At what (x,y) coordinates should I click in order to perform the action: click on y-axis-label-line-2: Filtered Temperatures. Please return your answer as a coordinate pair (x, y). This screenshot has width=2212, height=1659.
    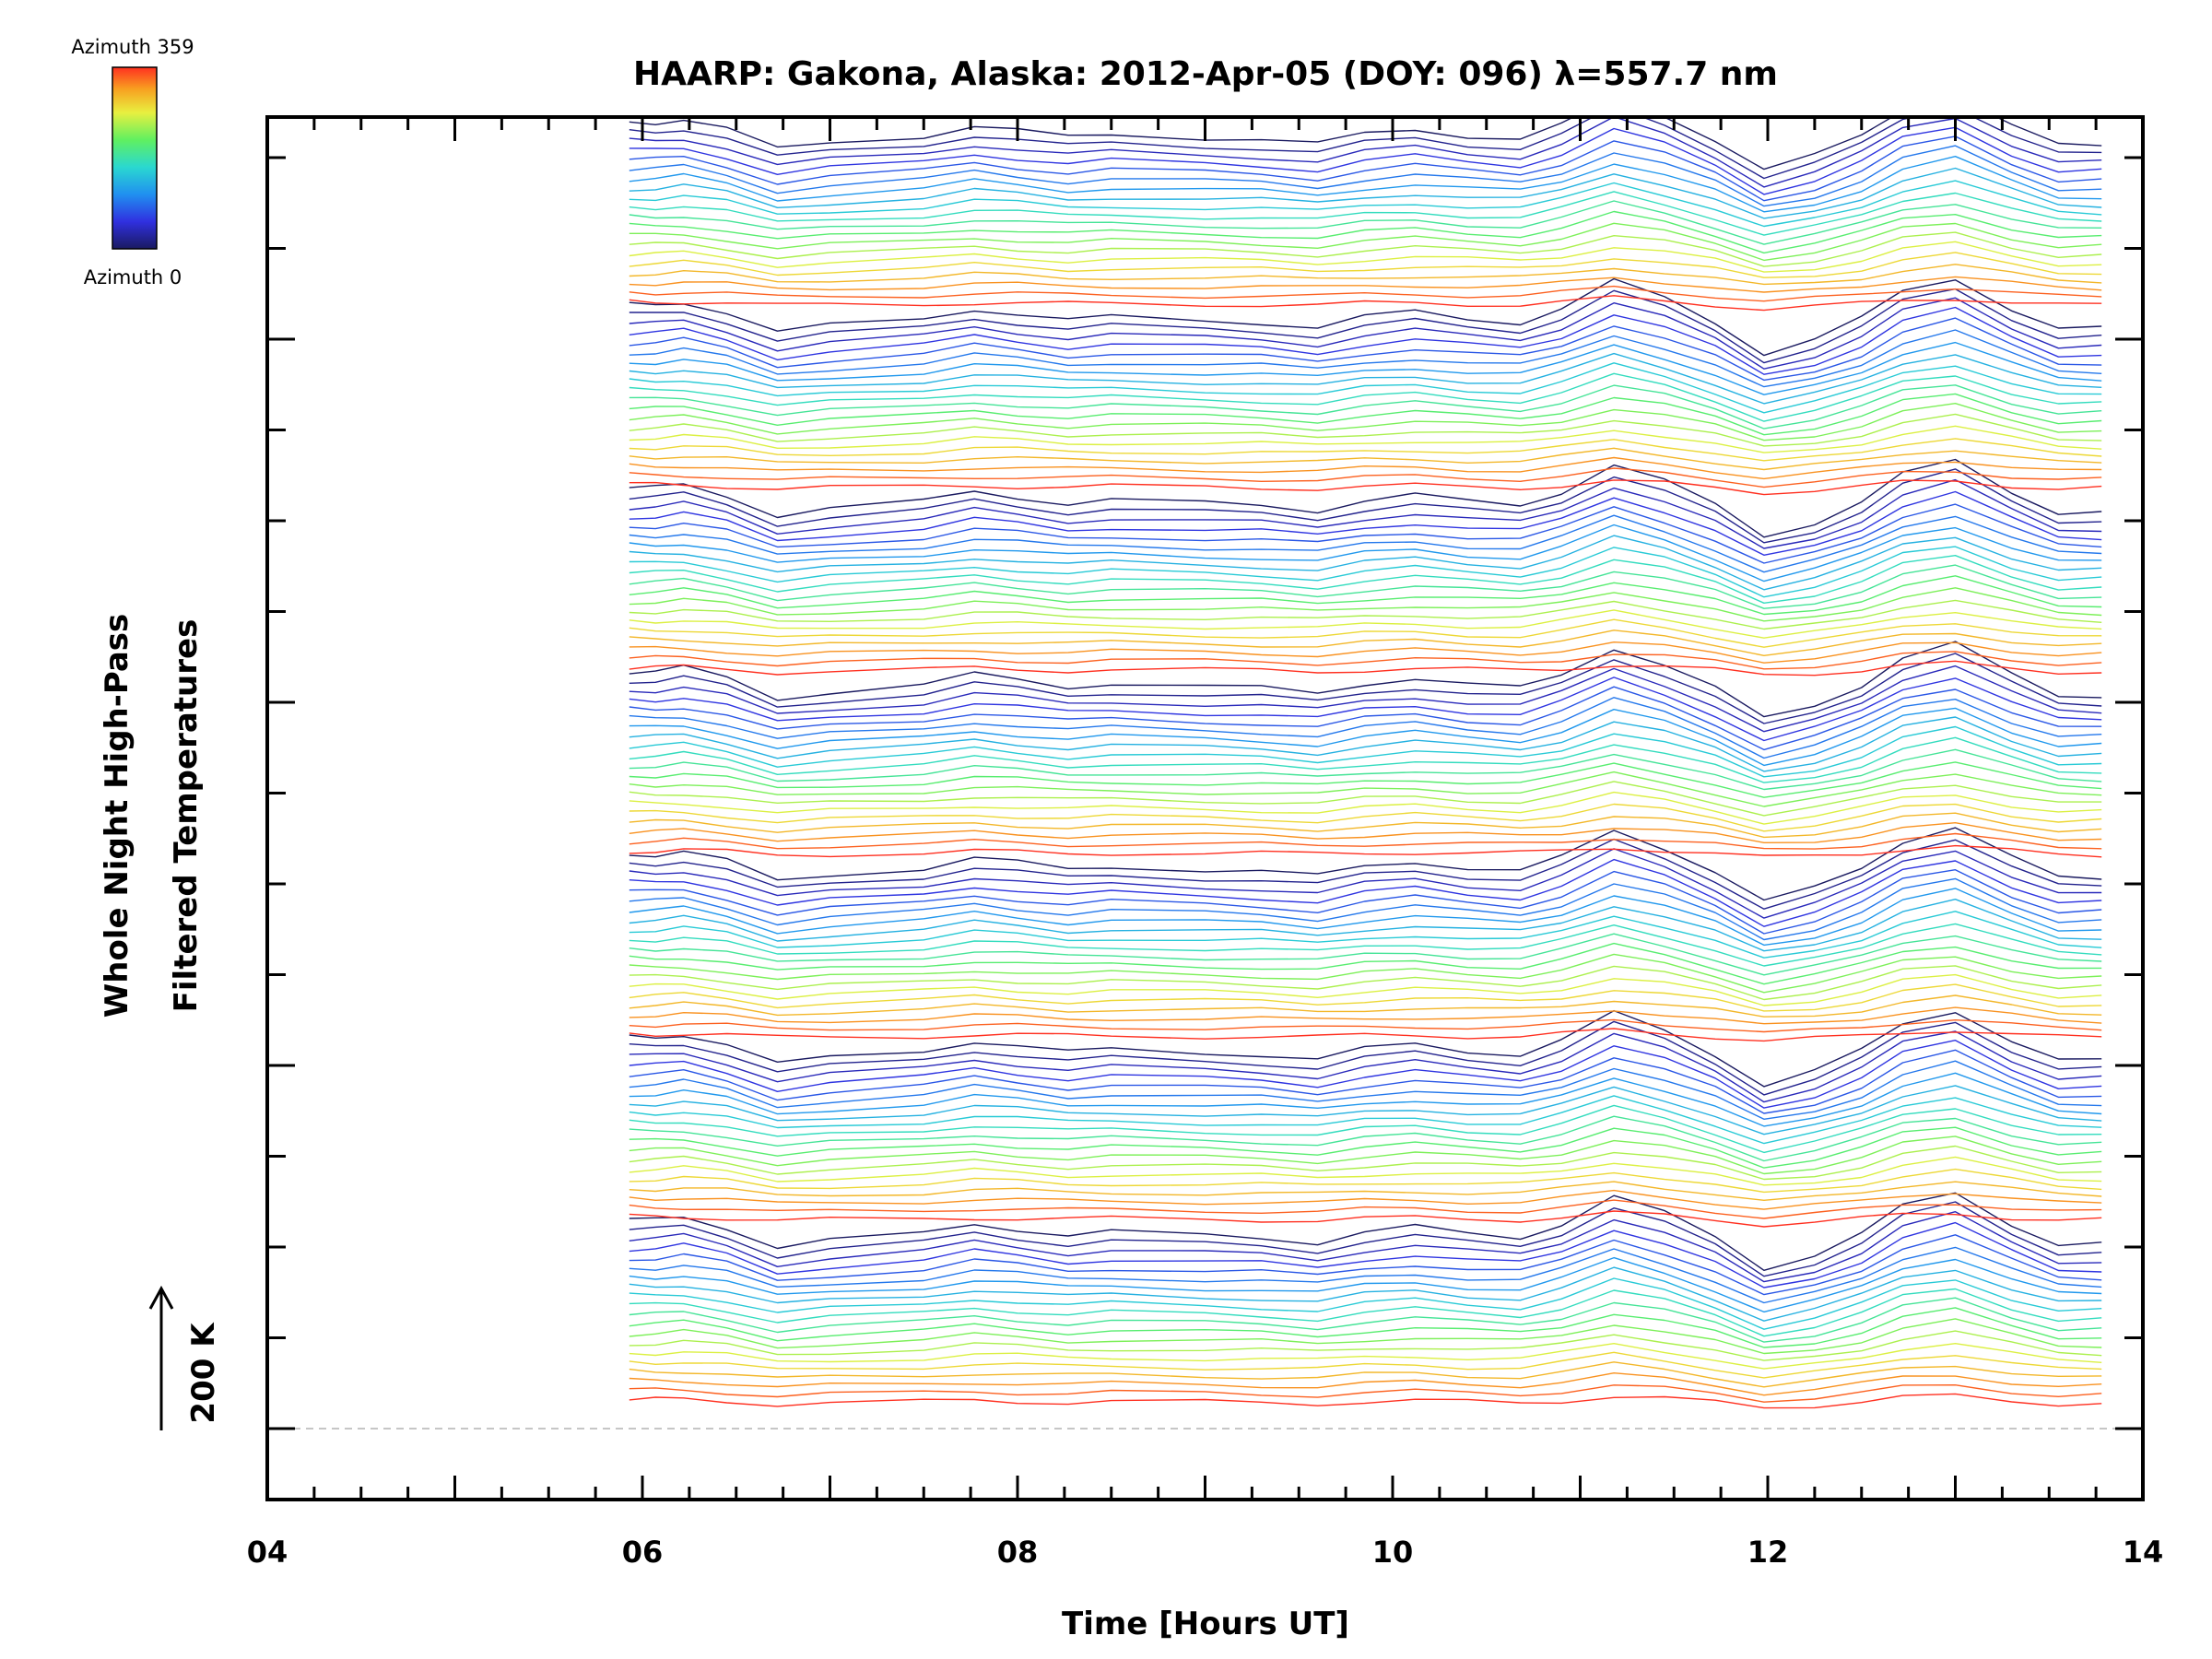
    Looking at the image, I should click on (186, 816).